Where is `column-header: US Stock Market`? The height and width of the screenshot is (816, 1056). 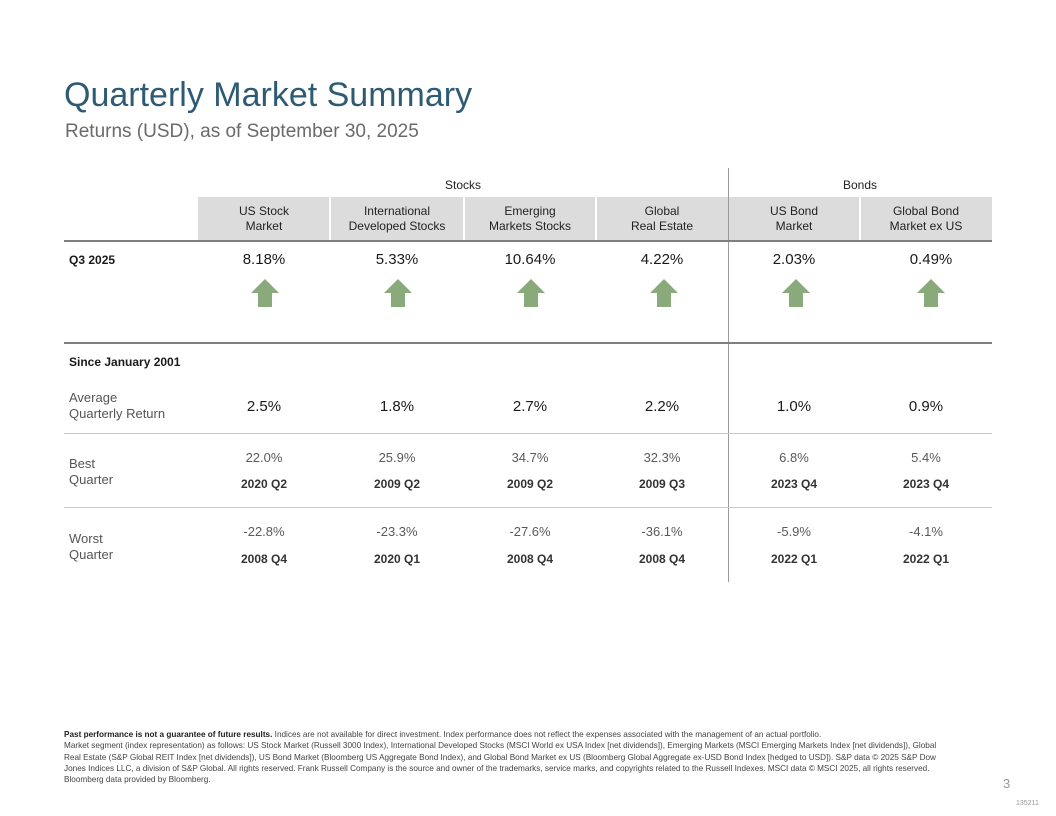
column-header: US Stock Market is located at coordinates (264, 218).